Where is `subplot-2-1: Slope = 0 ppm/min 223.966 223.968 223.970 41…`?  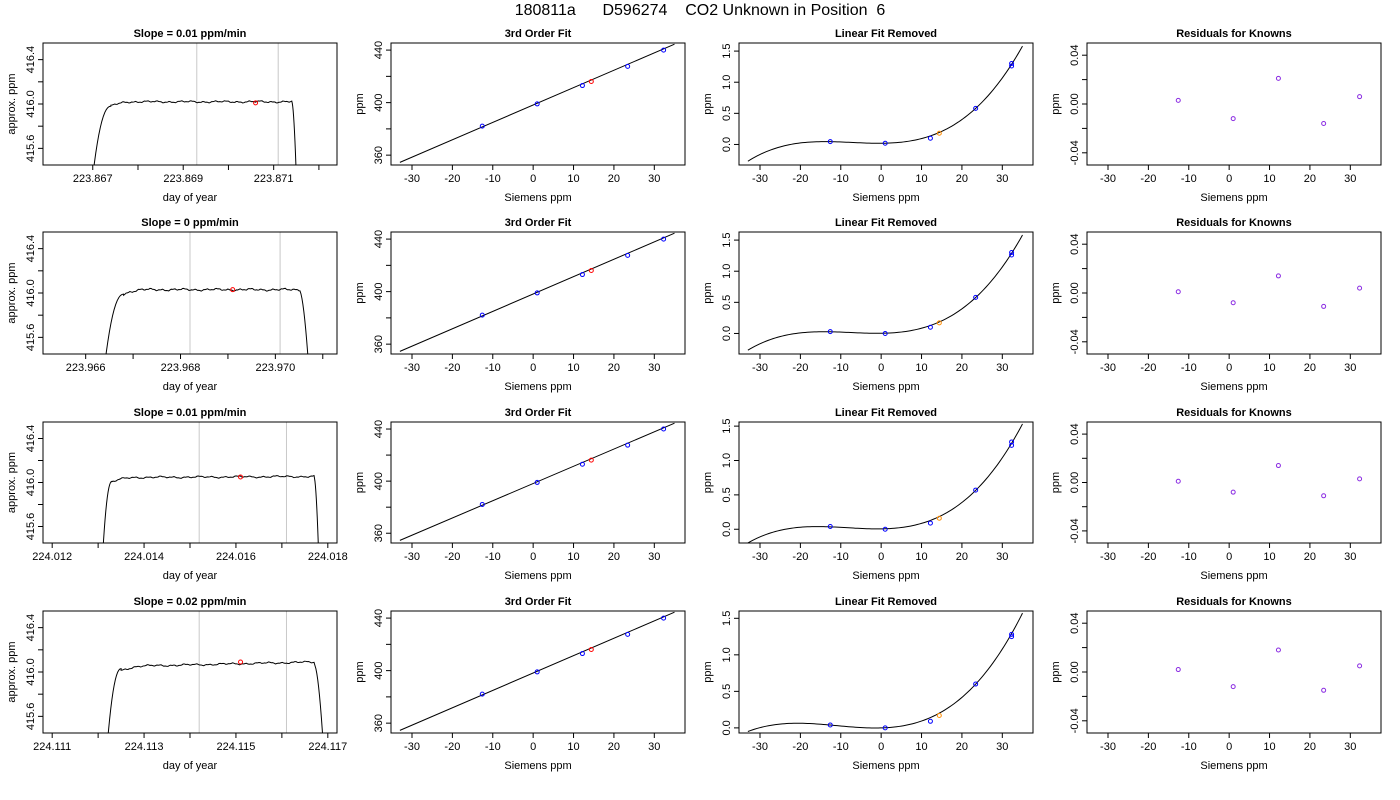 subplot-2-1: Slope = 0 ppm/min 223.966 223.968 223.970 41… is located at coordinates (172, 305).